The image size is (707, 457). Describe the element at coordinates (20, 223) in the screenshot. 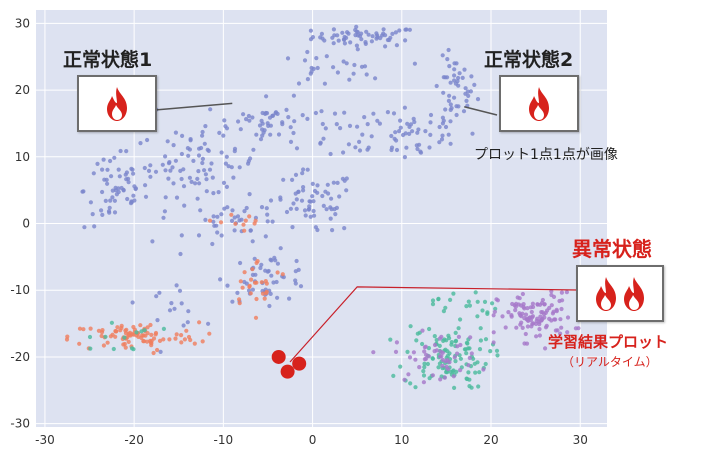

I see `y-axis-ticks: 30 20 10 0 -10 -20 -30` at that location.